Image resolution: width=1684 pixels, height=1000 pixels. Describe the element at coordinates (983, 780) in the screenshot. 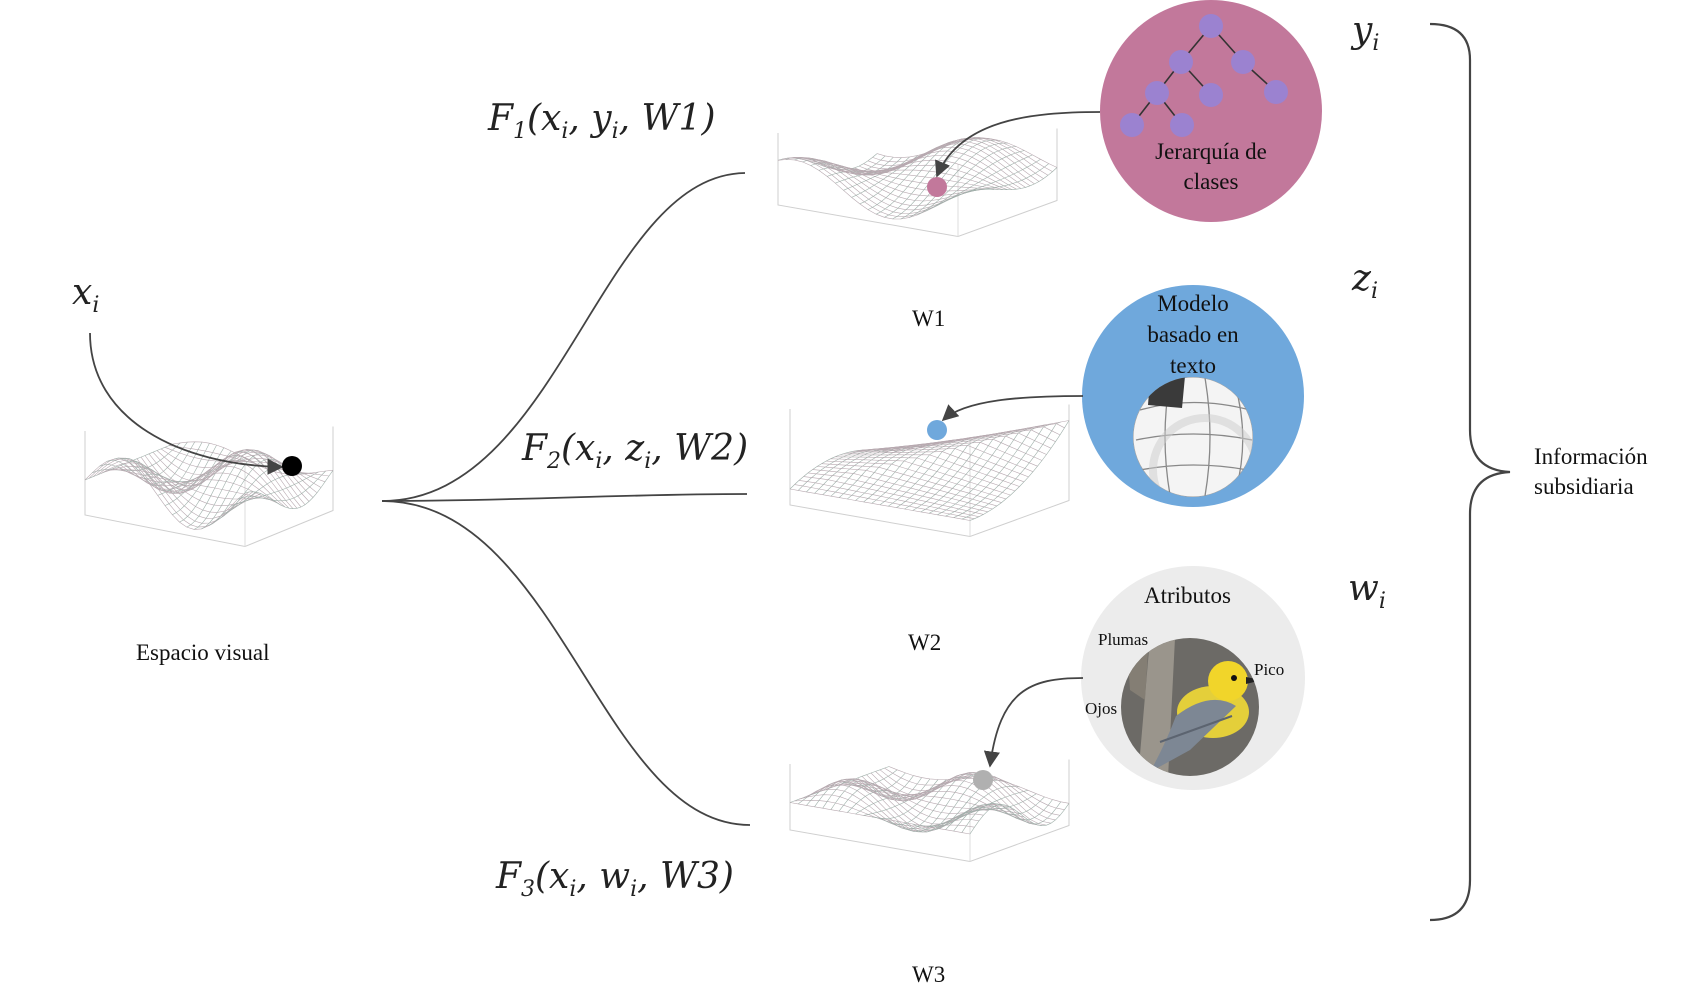

I see `w3-point` at that location.